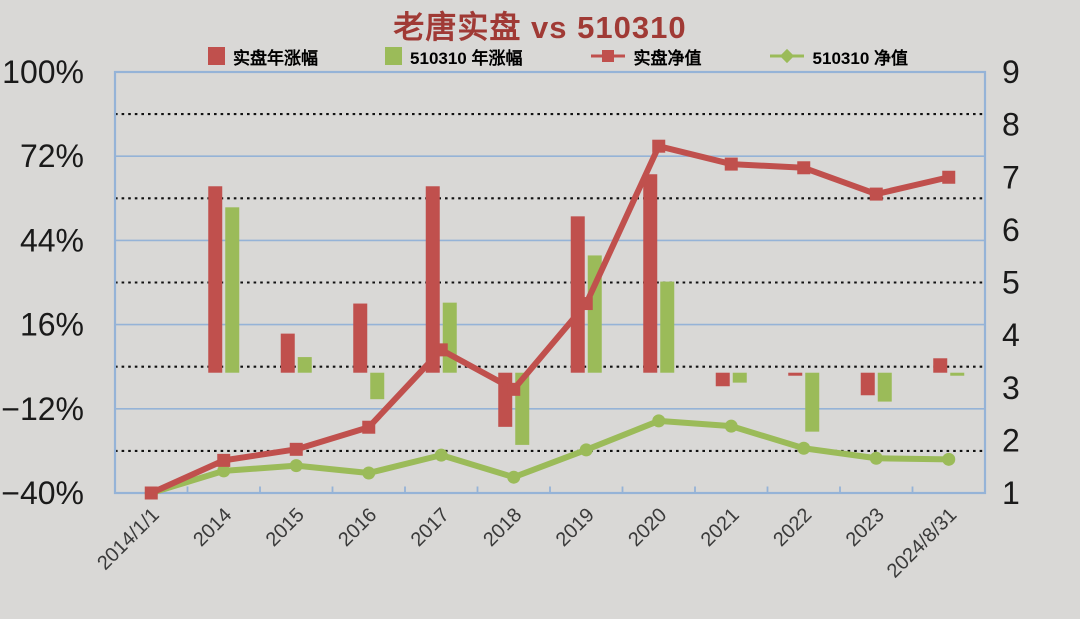  I want to click on legend-item-etf-nav: 510310 净值, so click(838, 56).